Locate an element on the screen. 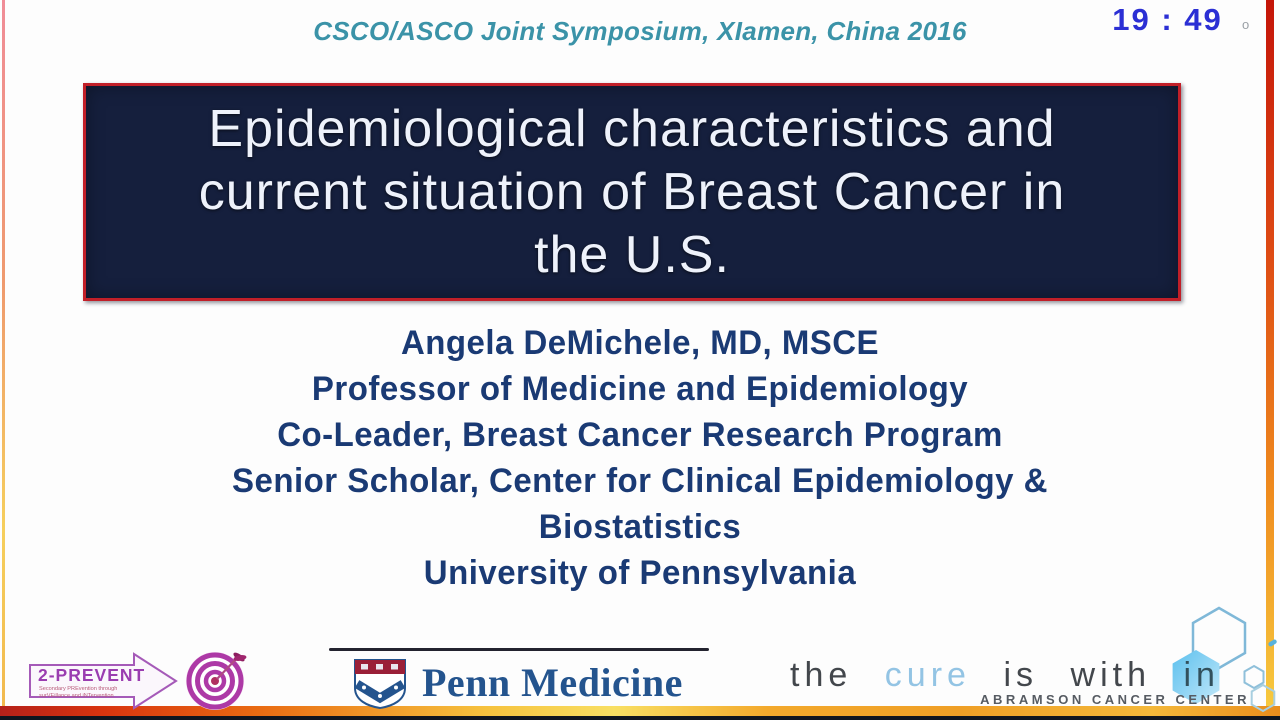  slide-title-line-3: the U.S. is located at coordinates (632, 254).